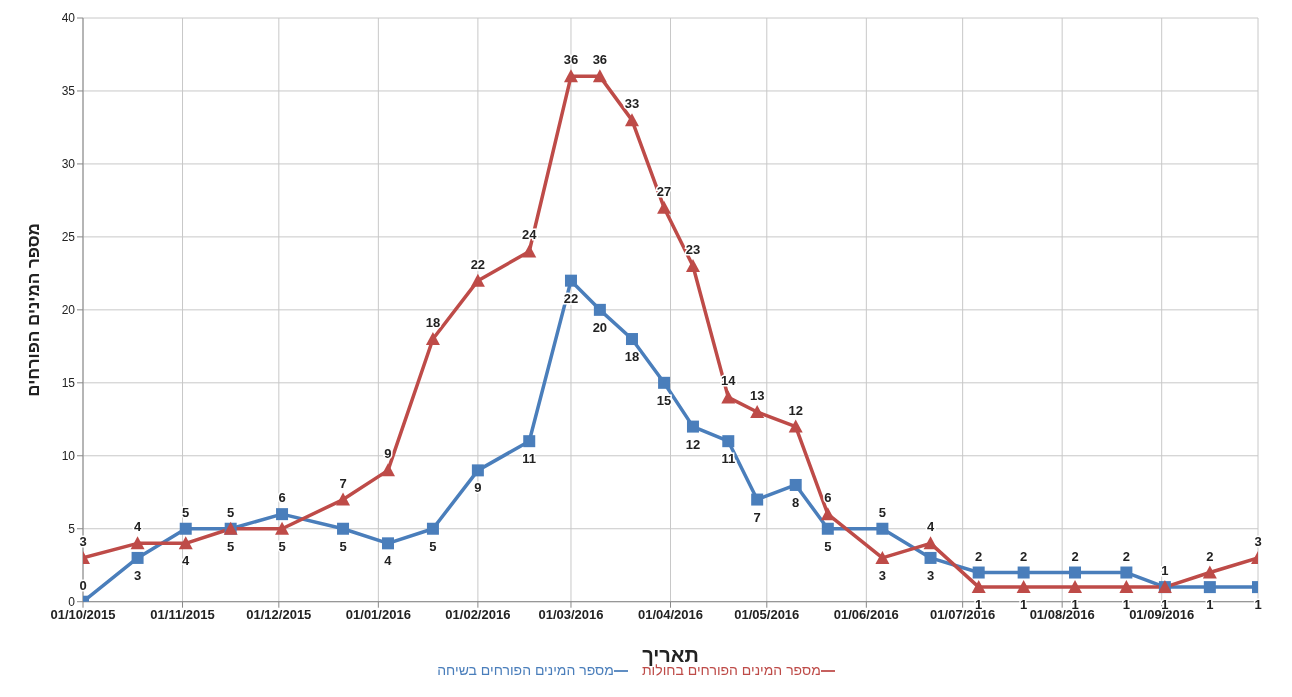  What do you see at coordinates (68, 456) in the screenshot?
I see `y-tick-label: 10` at bounding box center [68, 456].